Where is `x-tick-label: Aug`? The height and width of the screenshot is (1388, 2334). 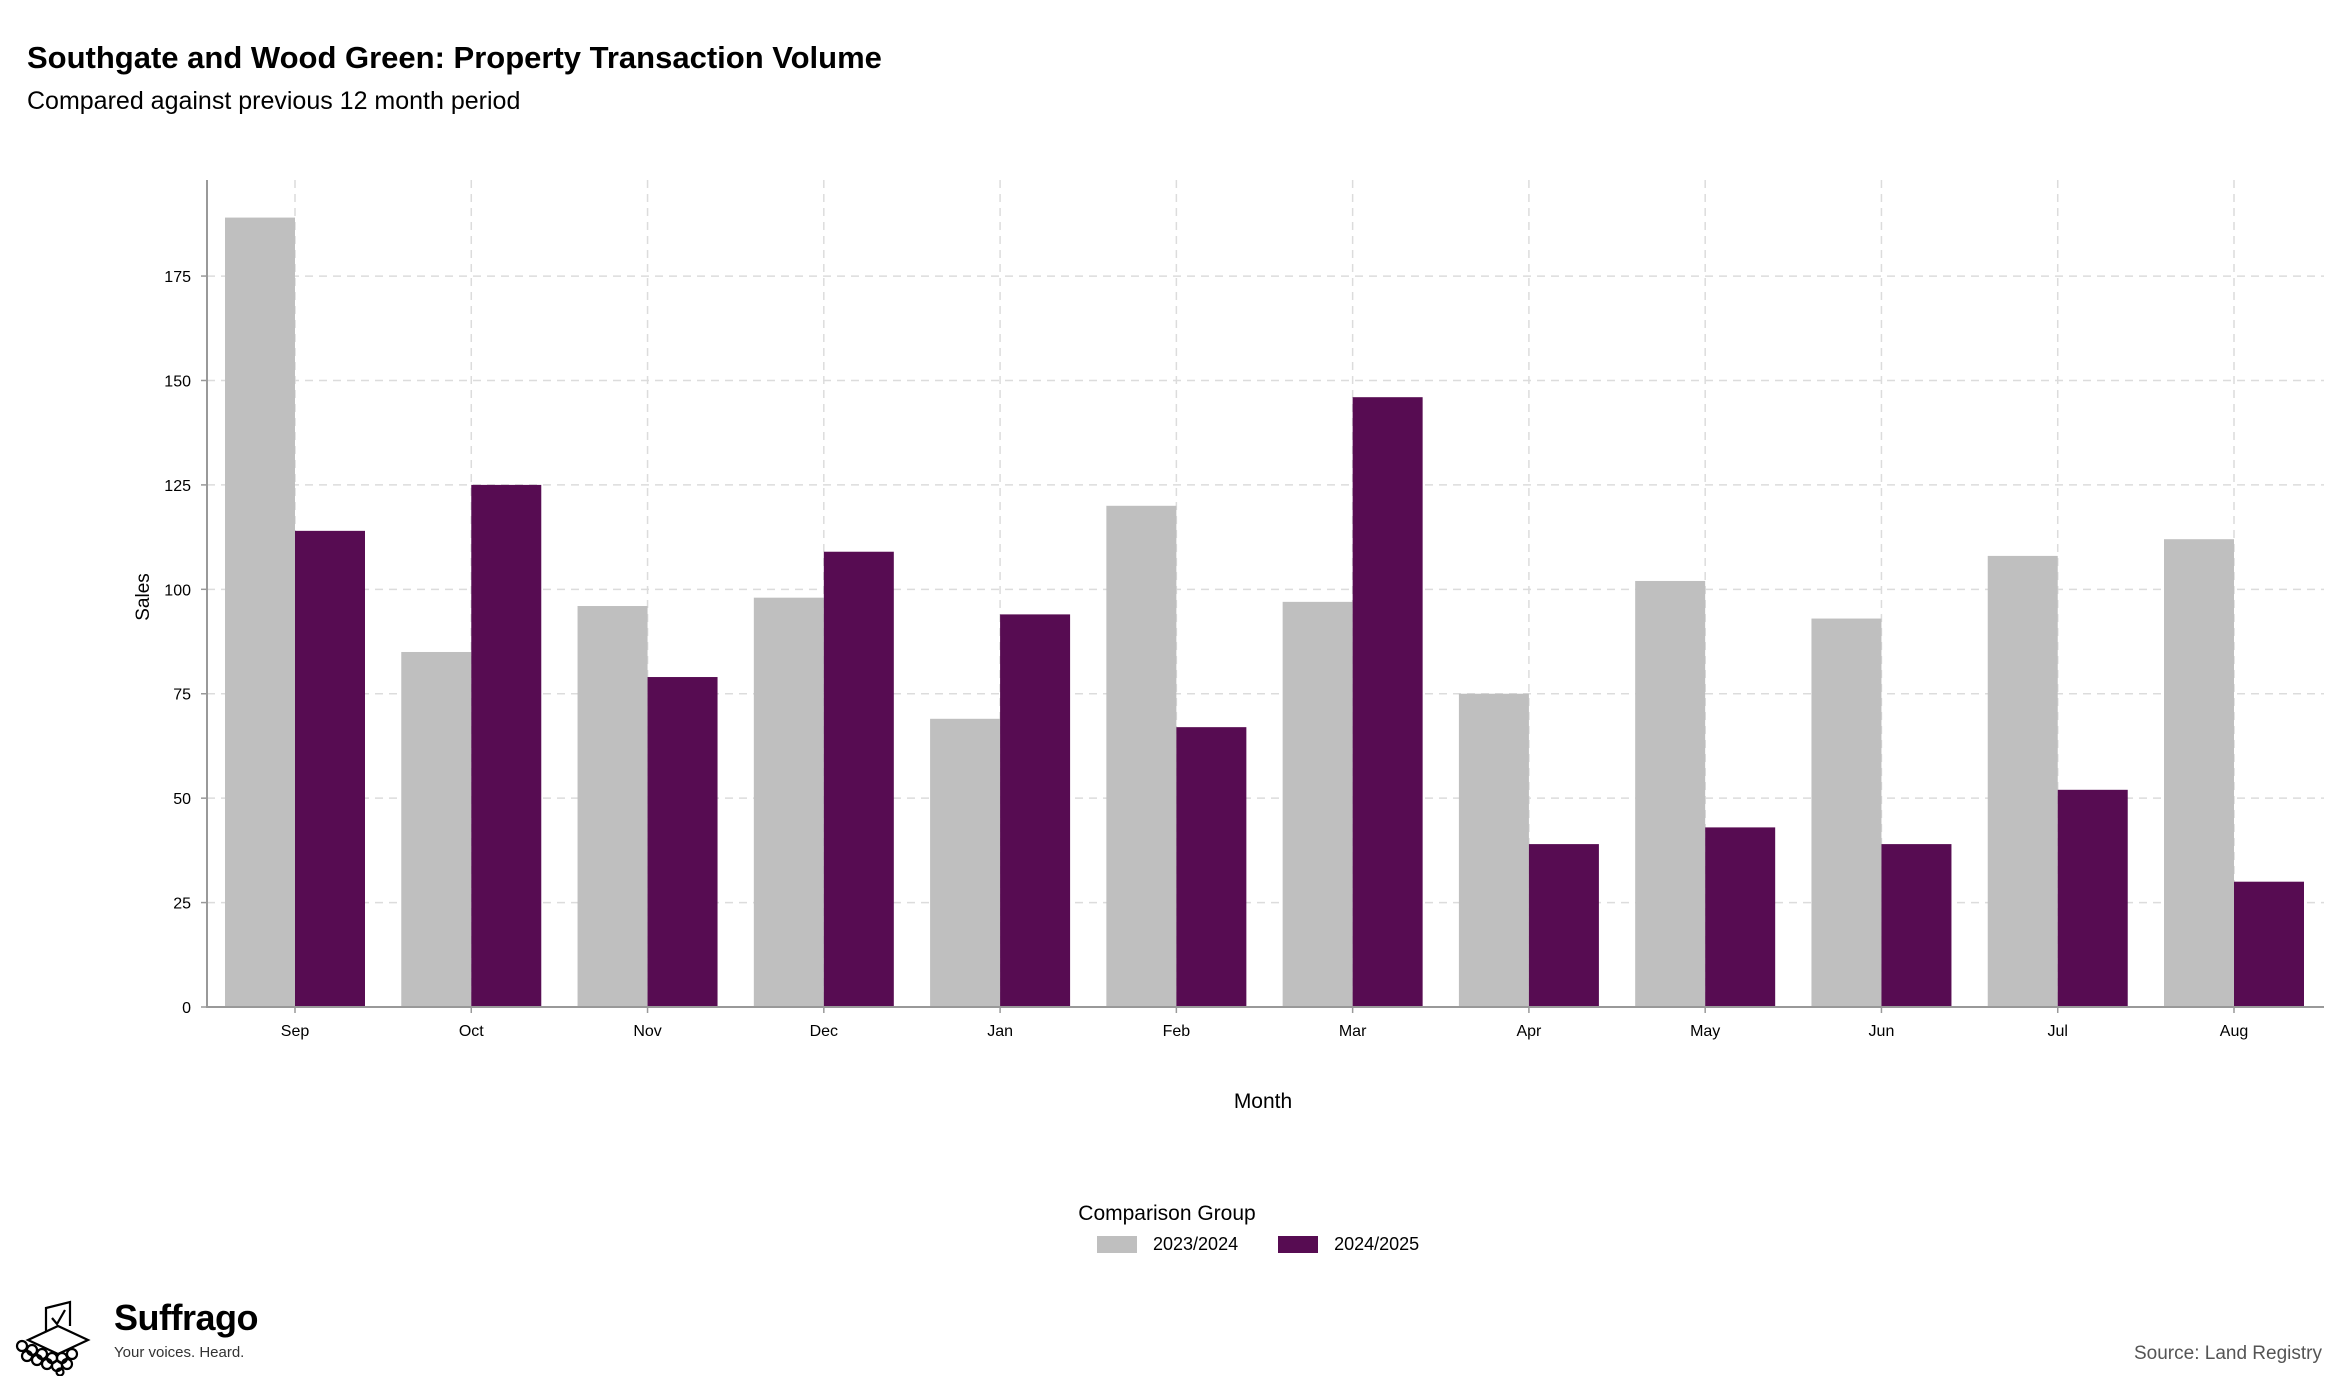 x-tick-label: Aug is located at coordinates (2234, 1031).